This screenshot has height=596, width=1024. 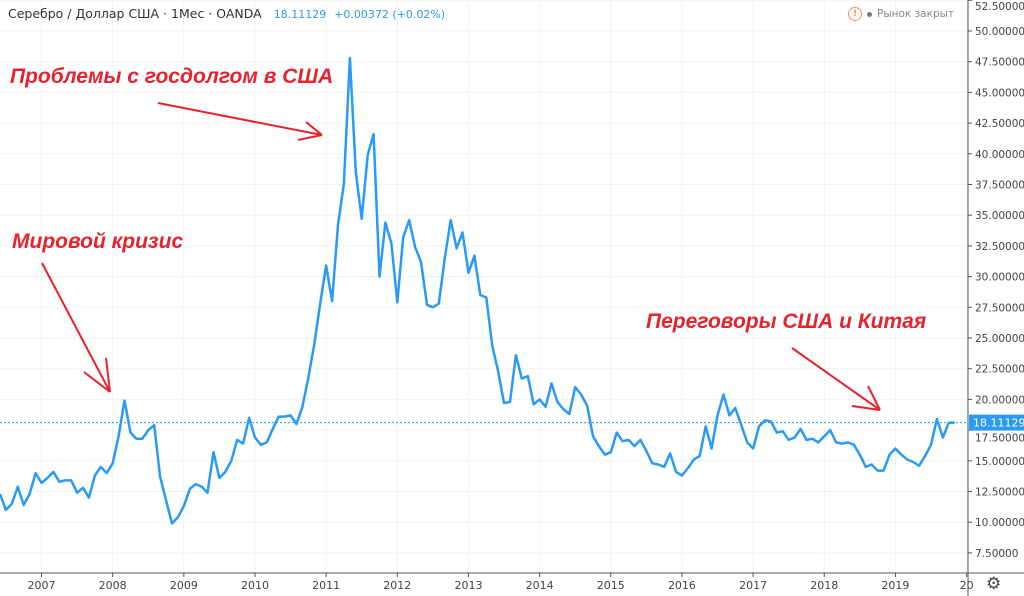 I want to click on y-tick-label: 42.50000, so click(x=999, y=124).